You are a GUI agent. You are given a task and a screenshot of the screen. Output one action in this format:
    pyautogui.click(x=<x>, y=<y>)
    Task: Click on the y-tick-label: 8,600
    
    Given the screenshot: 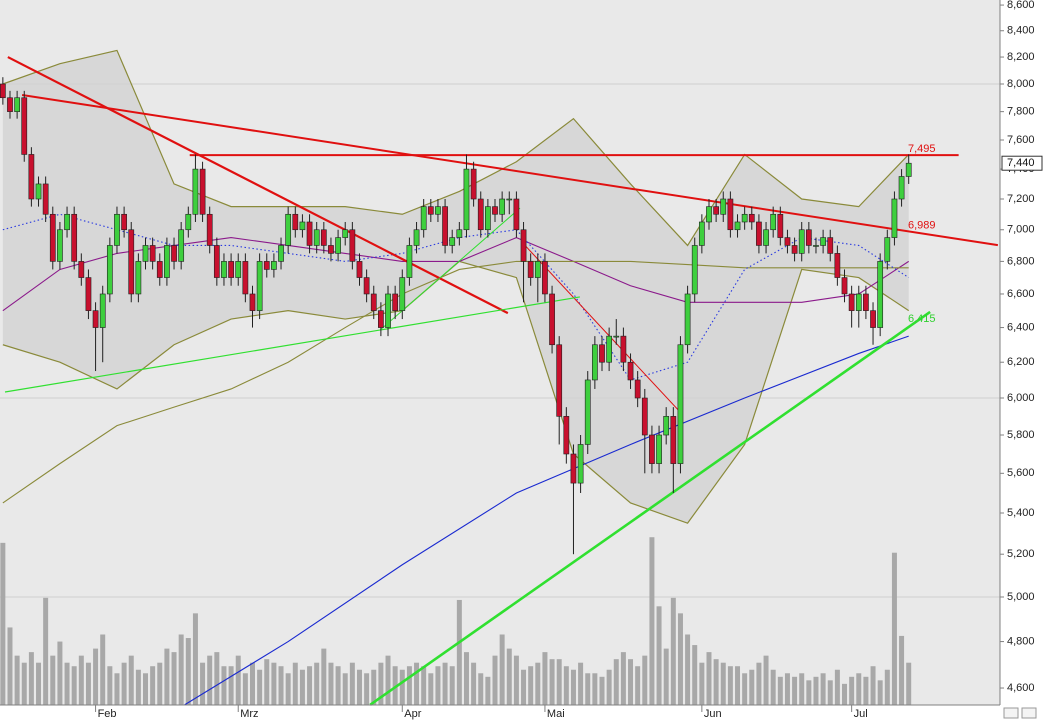 What is the action you would take?
    pyautogui.click(x=1021, y=5)
    